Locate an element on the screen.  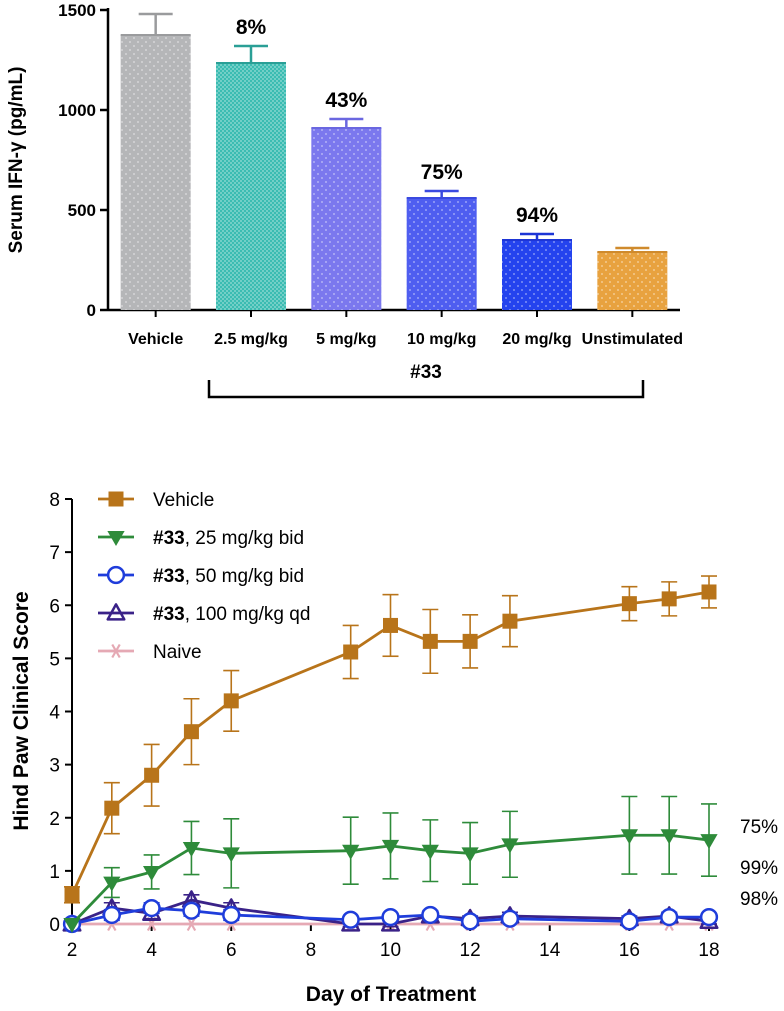
line-xtick-label: 18 is located at coordinates (708, 950).